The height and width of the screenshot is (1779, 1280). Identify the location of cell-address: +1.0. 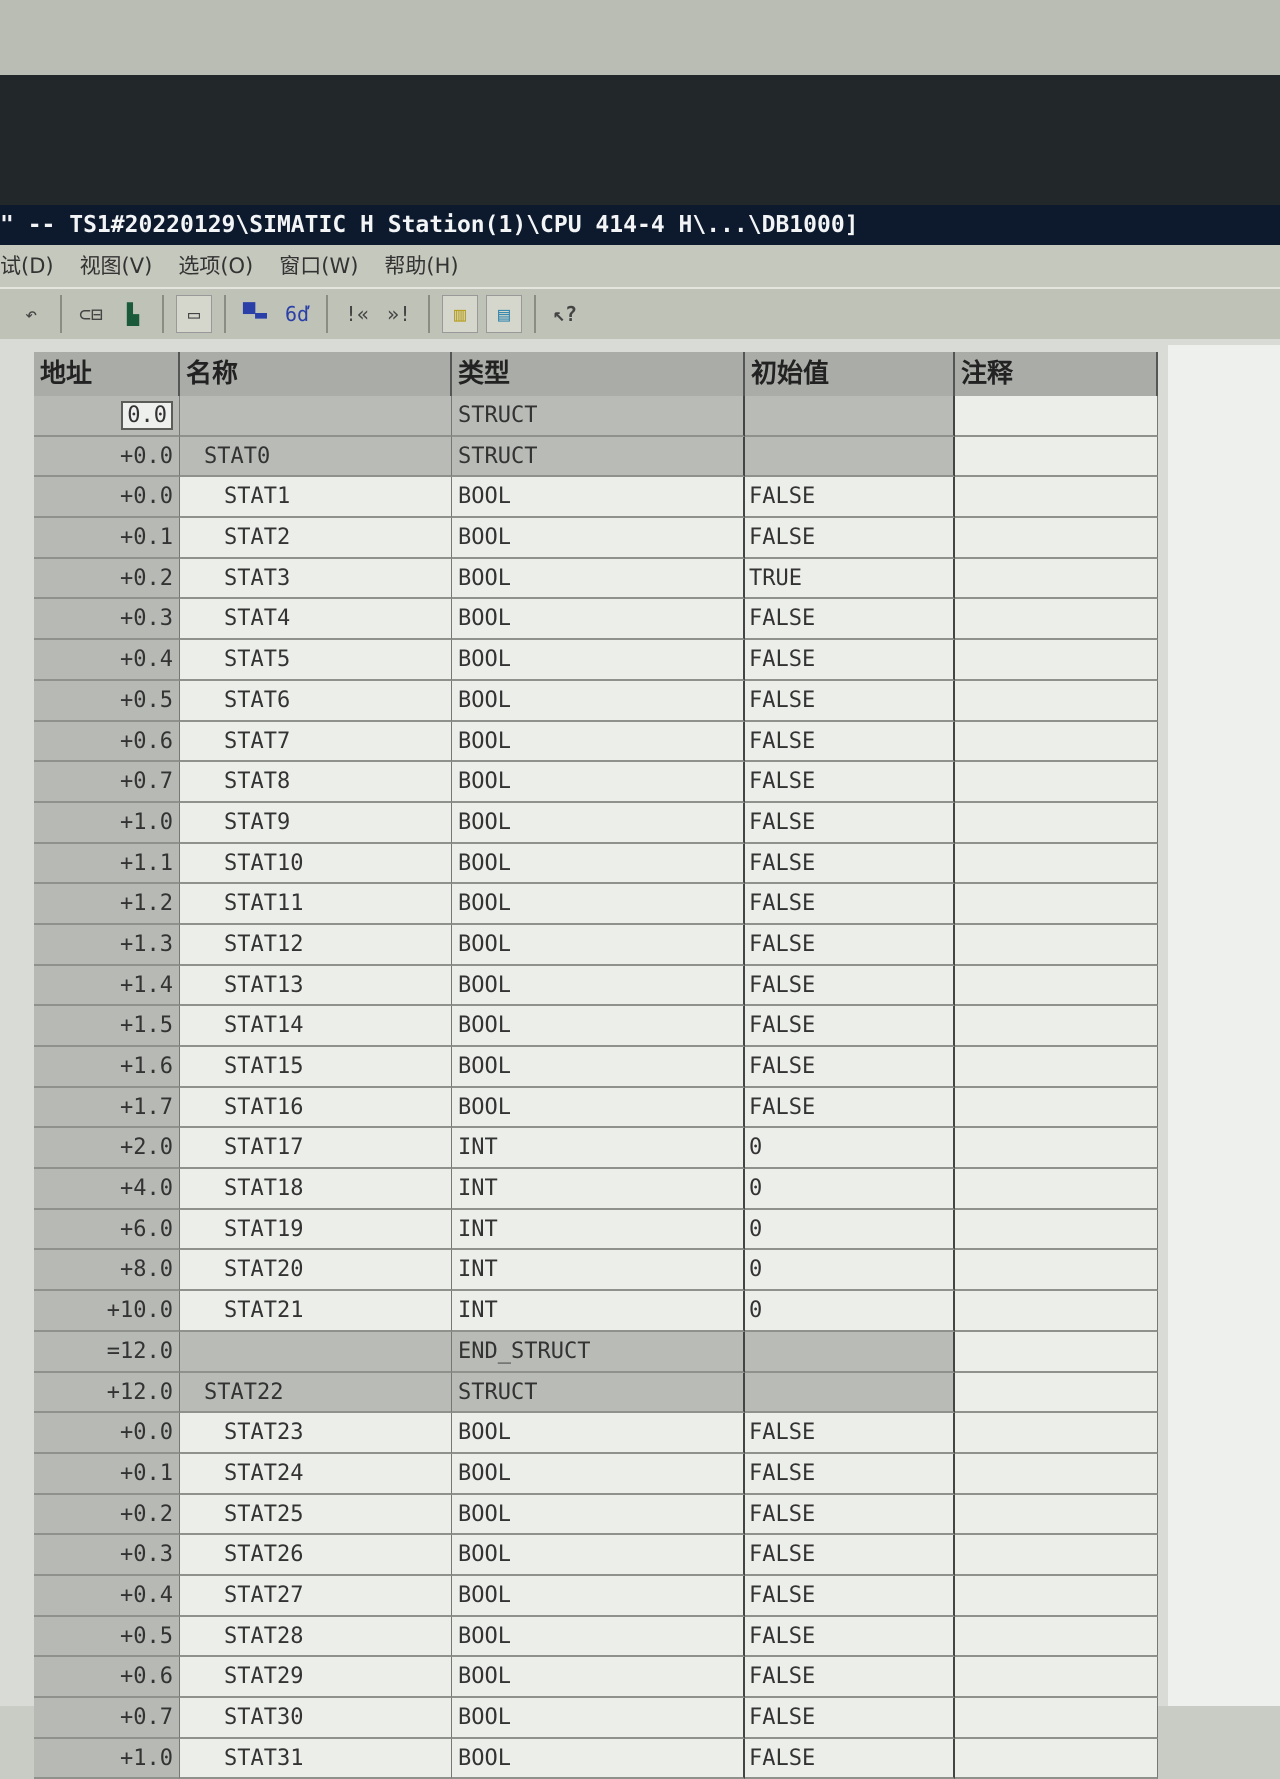
(107, 1758).